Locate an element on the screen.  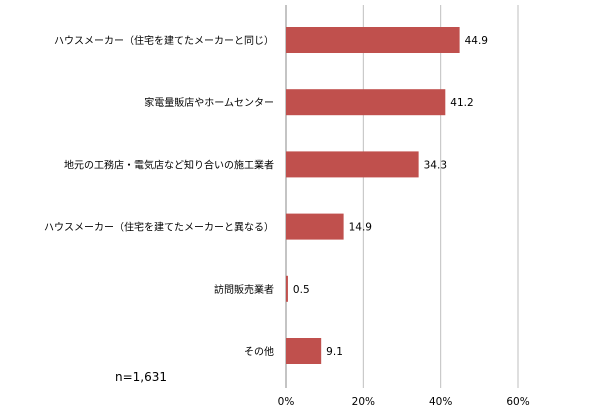
data-label: 14.9 is located at coordinates (360, 228).